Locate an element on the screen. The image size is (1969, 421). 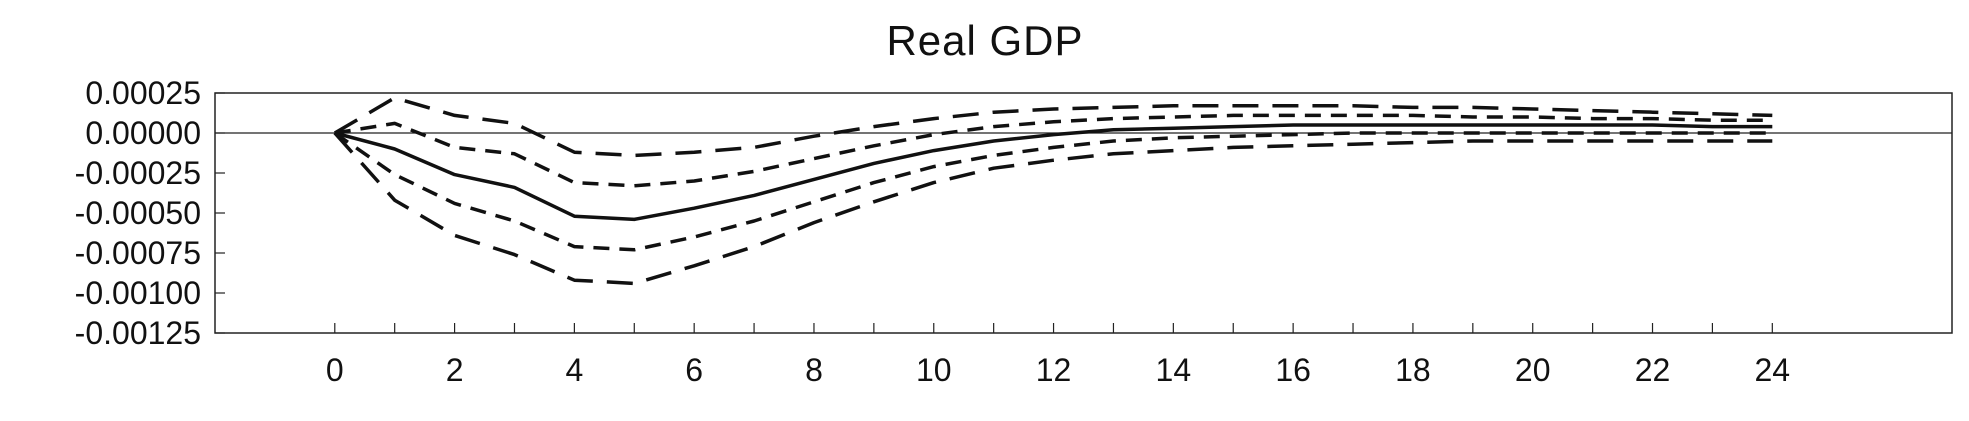
x-tick-label: 24 is located at coordinates (1773, 370).